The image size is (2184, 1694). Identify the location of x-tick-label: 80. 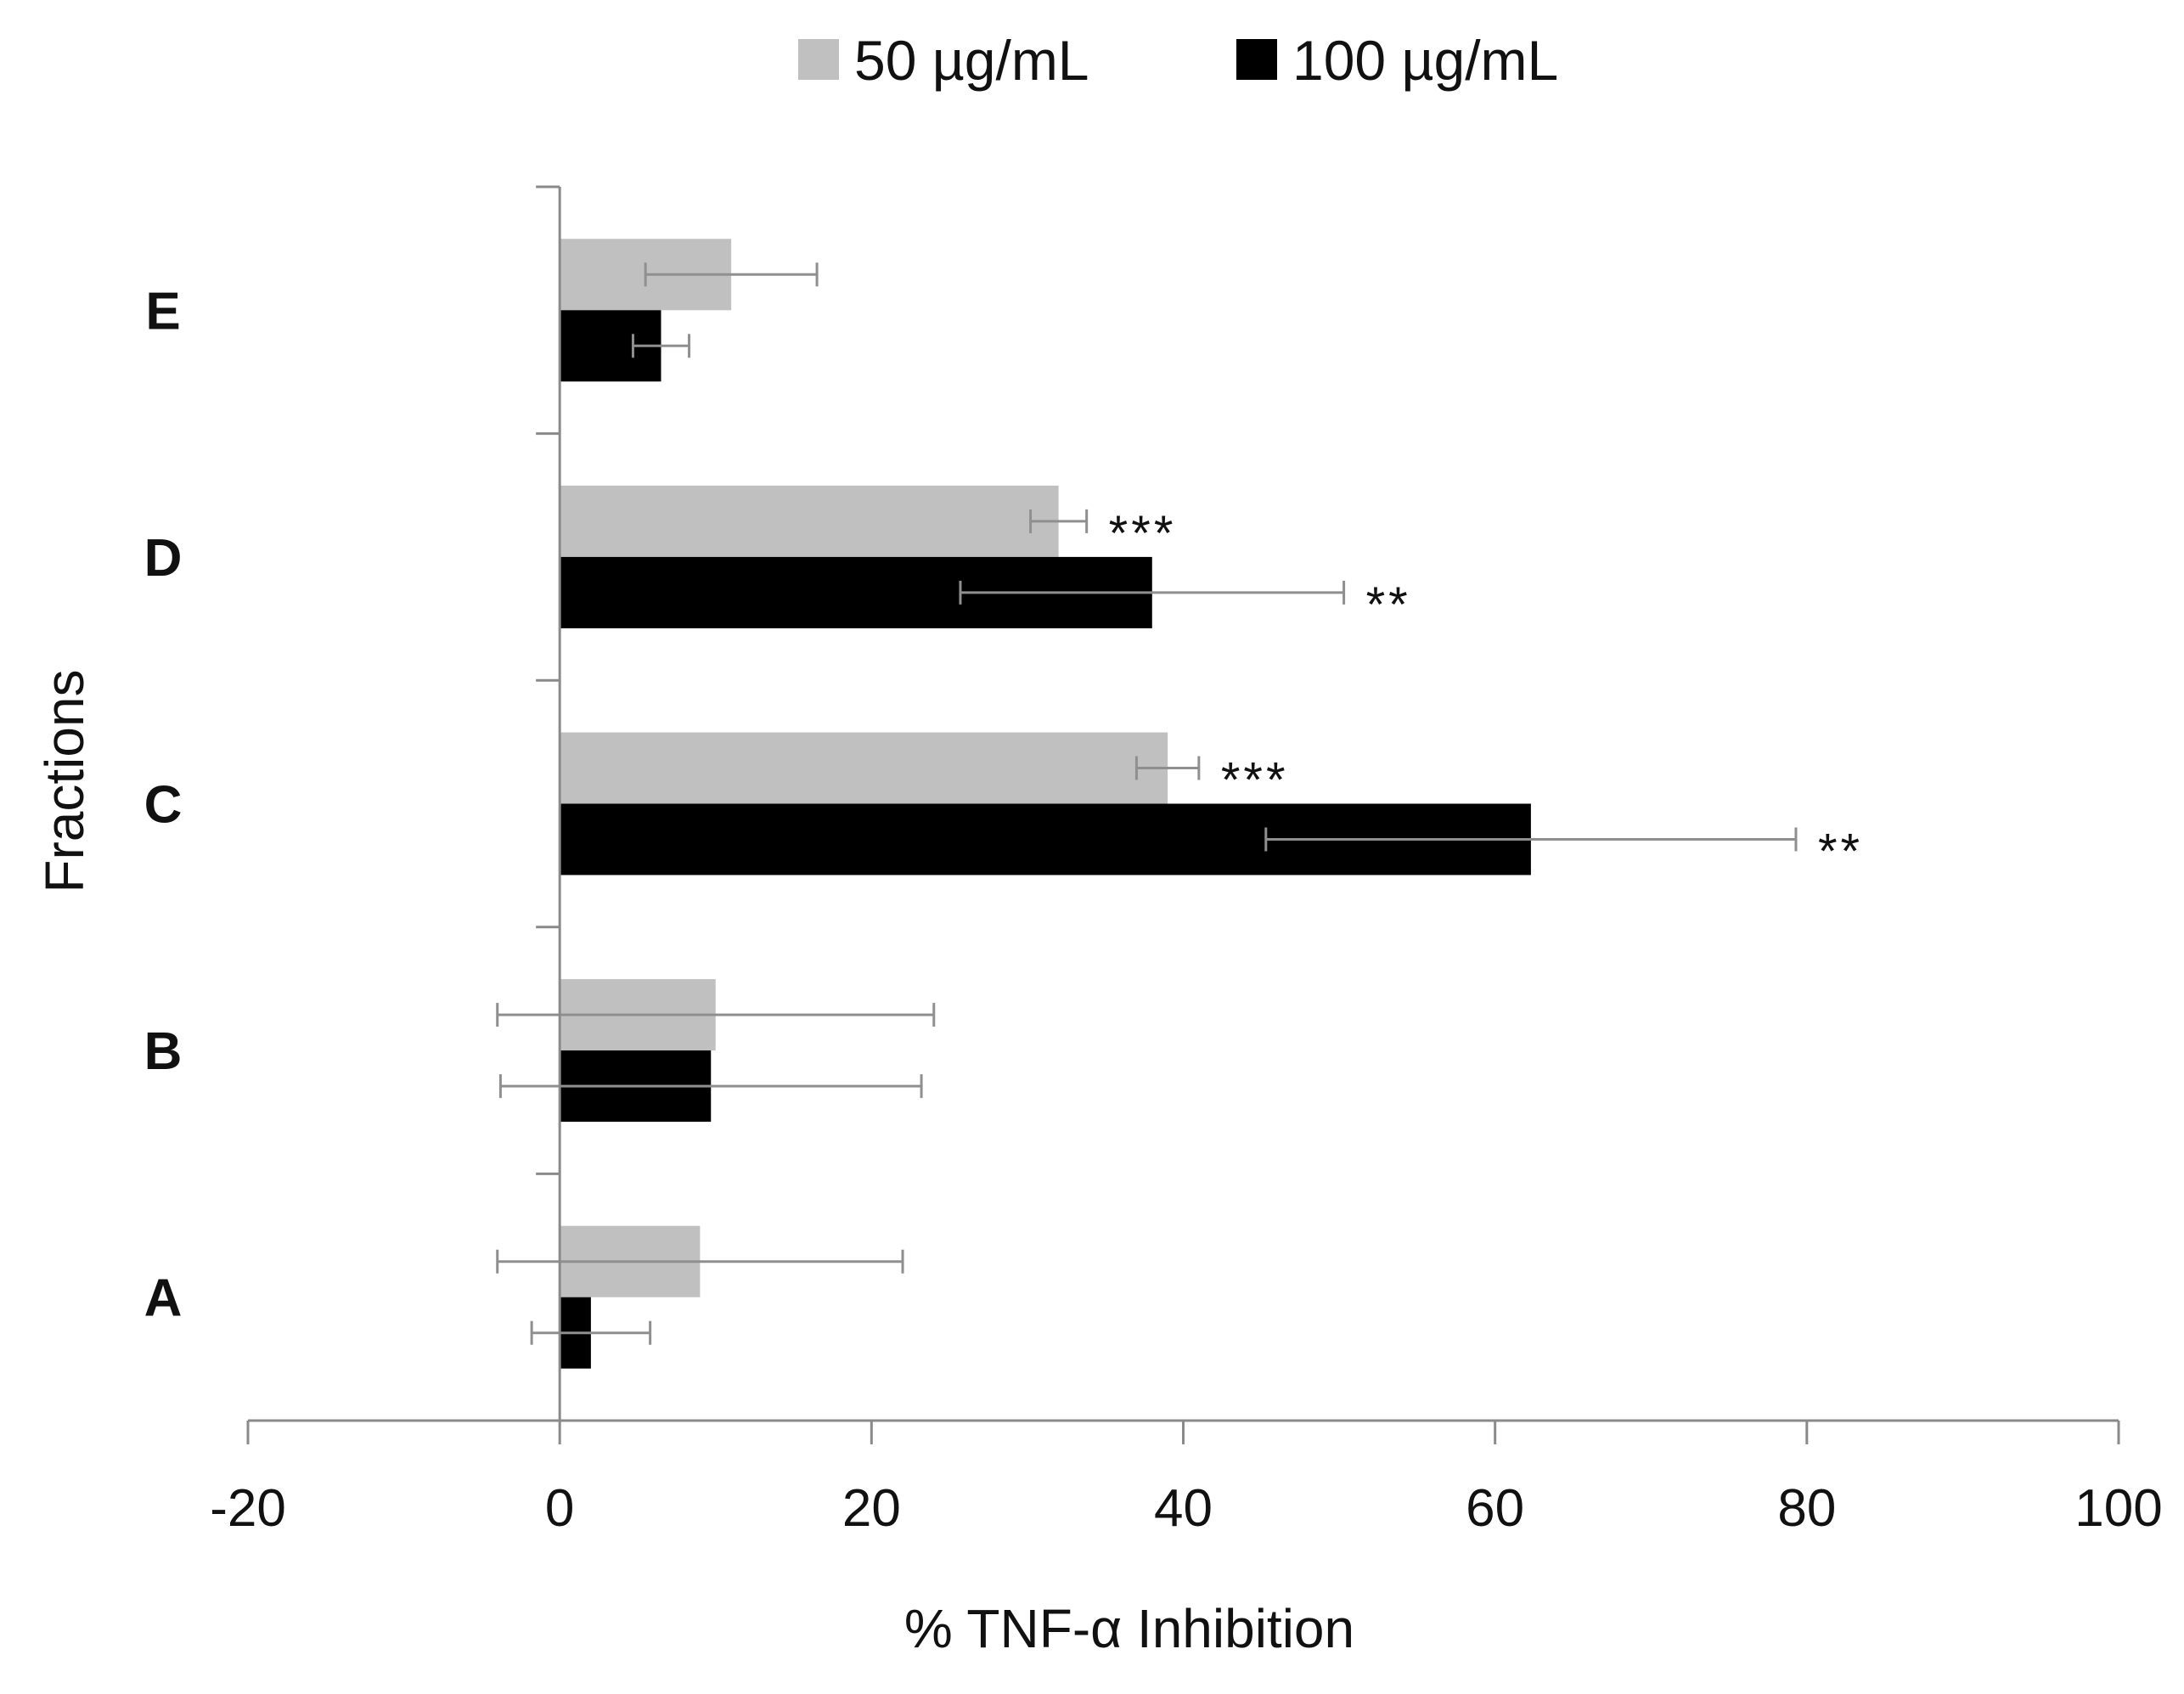
(1806, 1508).